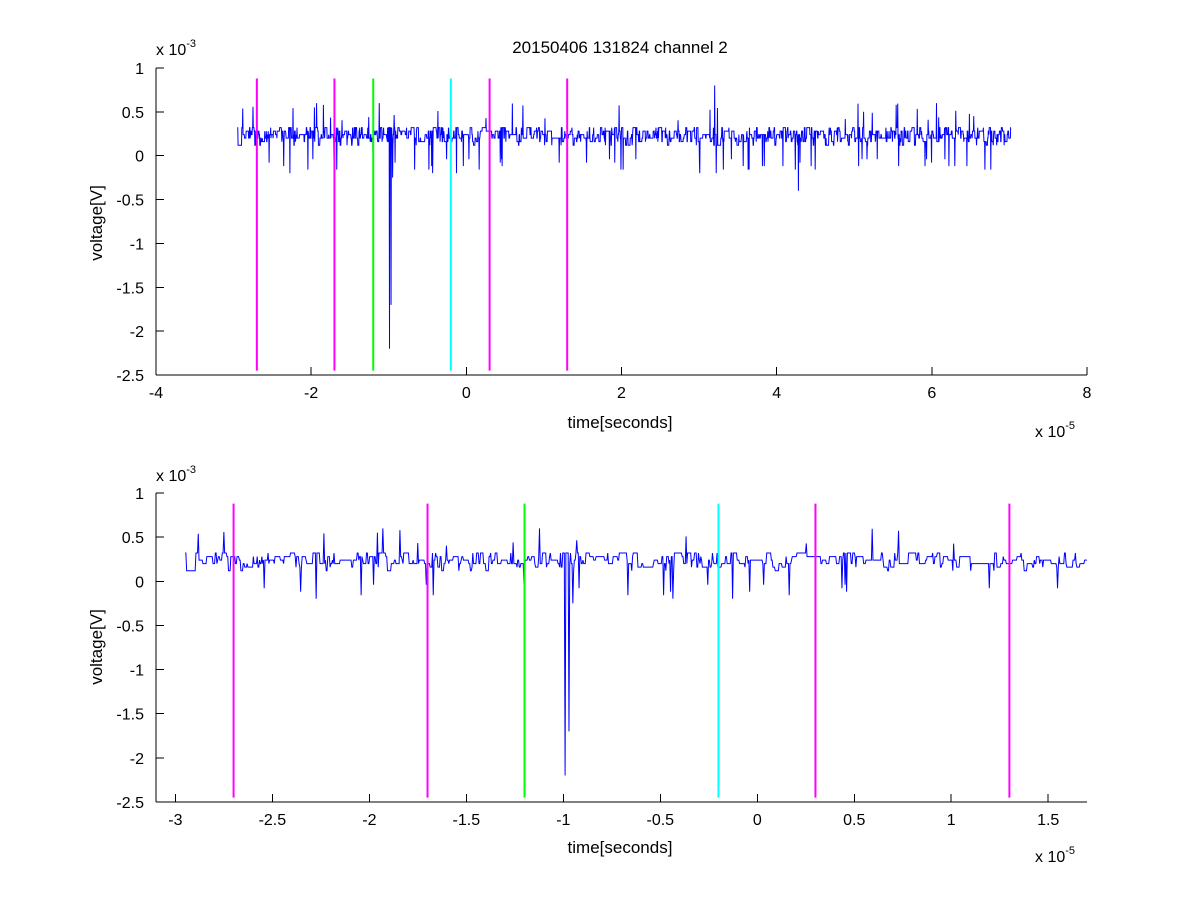 This screenshot has width=1200, height=900. What do you see at coordinates (130, 803) in the screenshot?
I see `bottom-y-tick-label: -2.5` at bounding box center [130, 803].